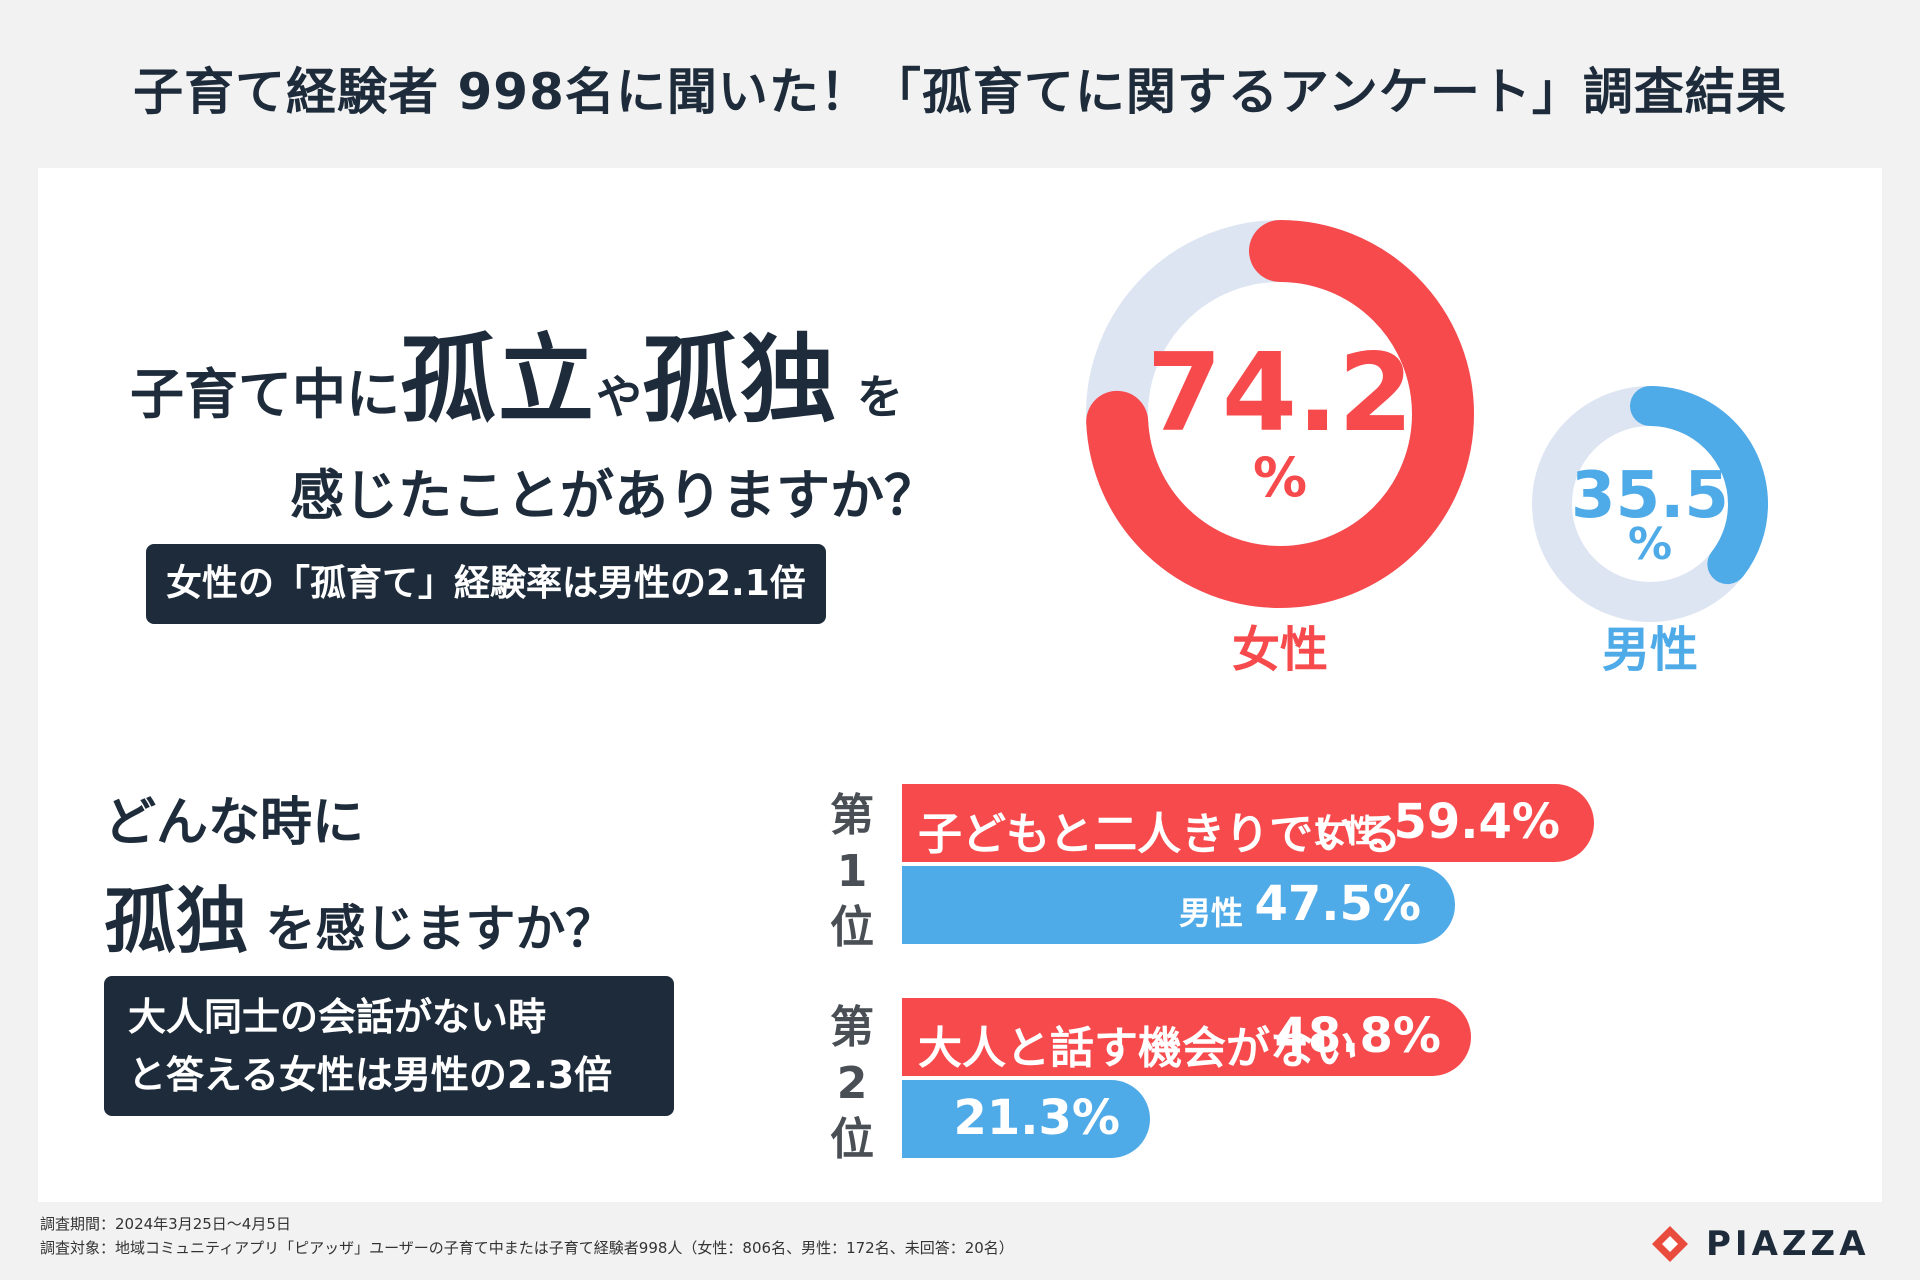 The width and height of the screenshot is (1920, 1280). I want to click on bar-rank1-female: 子どもと二人きりでいる 女性 59.4%, so click(1248, 823).